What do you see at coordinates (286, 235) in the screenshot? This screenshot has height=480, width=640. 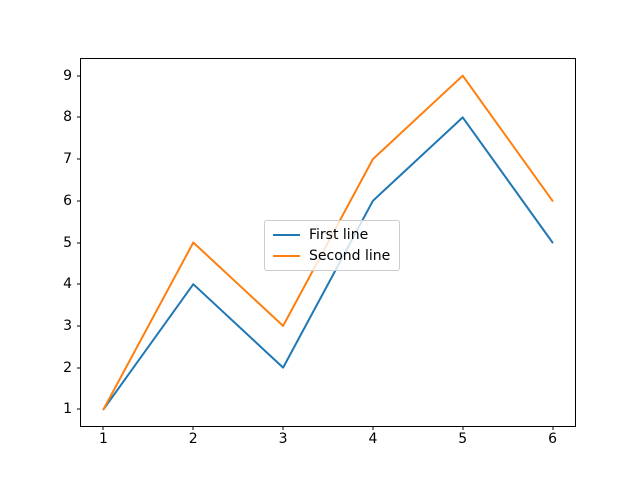 I see `legend-line-swatch-first` at bounding box center [286, 235].